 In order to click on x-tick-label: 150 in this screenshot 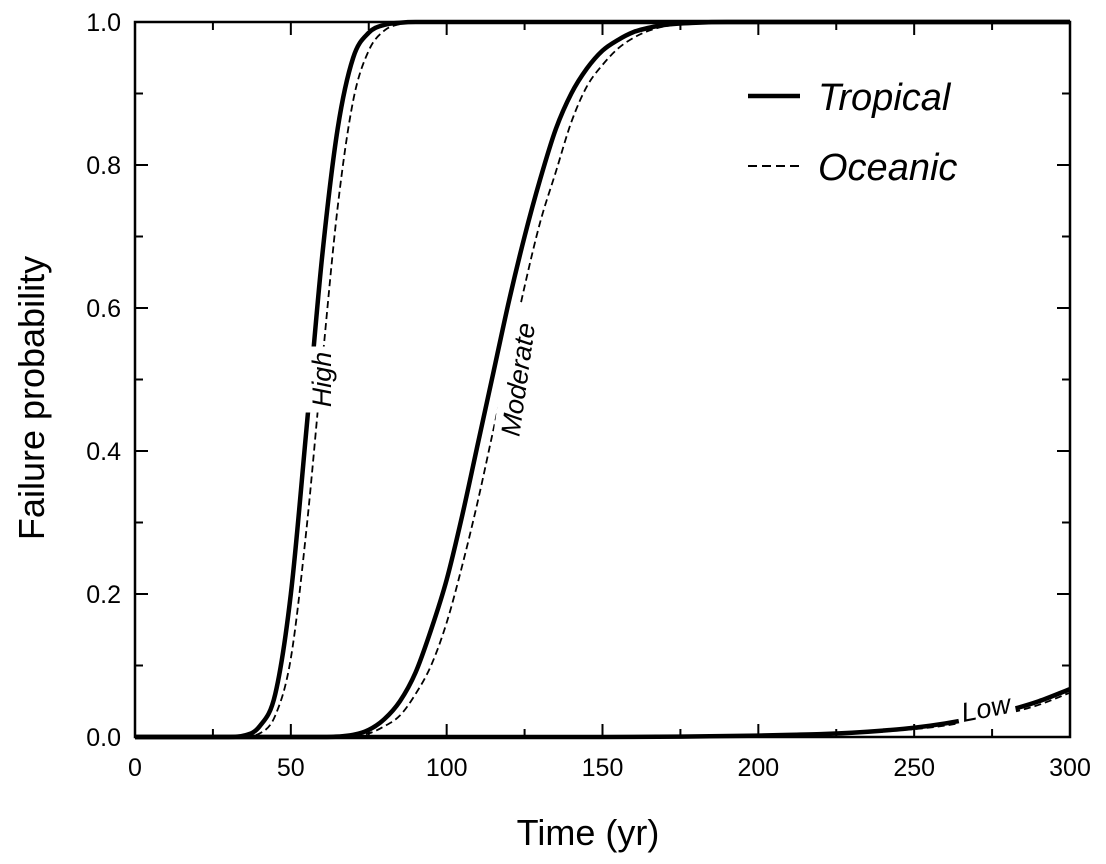, I will do `click(603, 768)`.